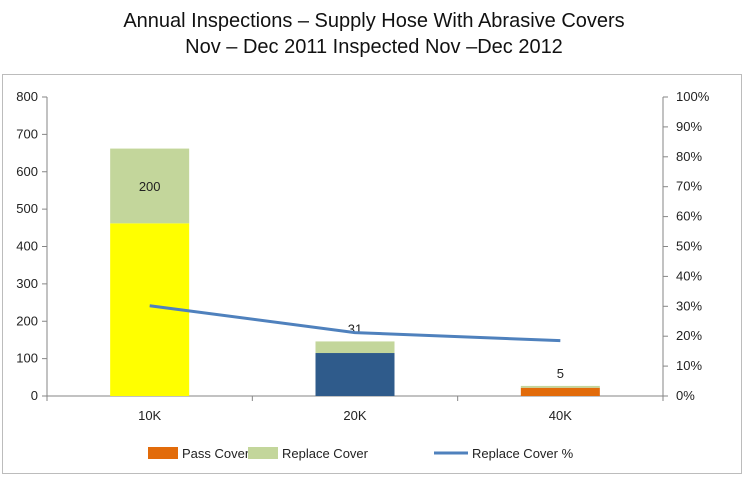 This screenshot has height=479, width=748. What do you see at coordinates (27, 133) in the screenshot?
I see `y-tick-label: 700` at bounding box center [27, 133].